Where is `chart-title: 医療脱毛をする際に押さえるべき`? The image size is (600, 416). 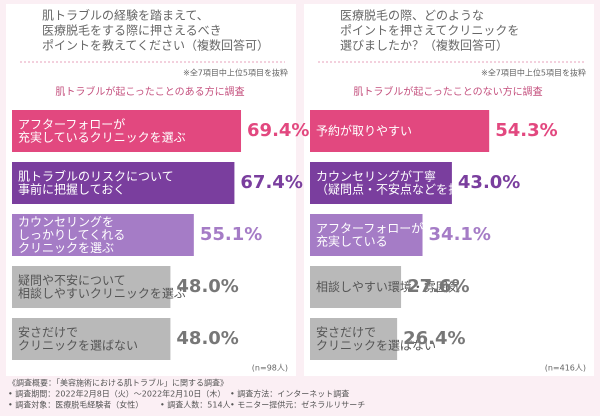 chart-title: 医療脱毛をする際に押さえるべき is located at coordinates (132, 30).